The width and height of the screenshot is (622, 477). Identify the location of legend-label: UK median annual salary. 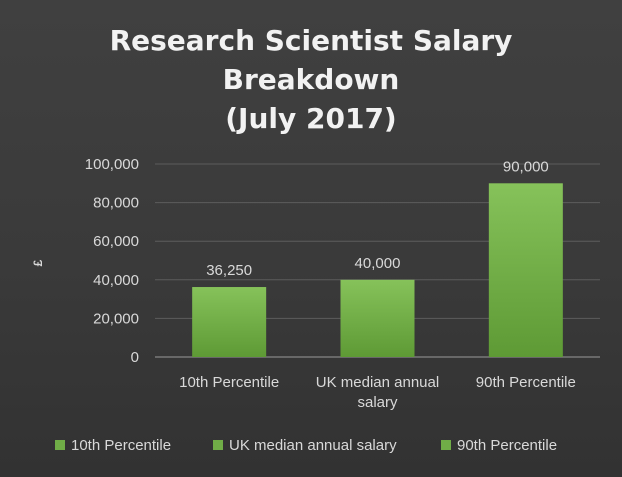
(313, 445).